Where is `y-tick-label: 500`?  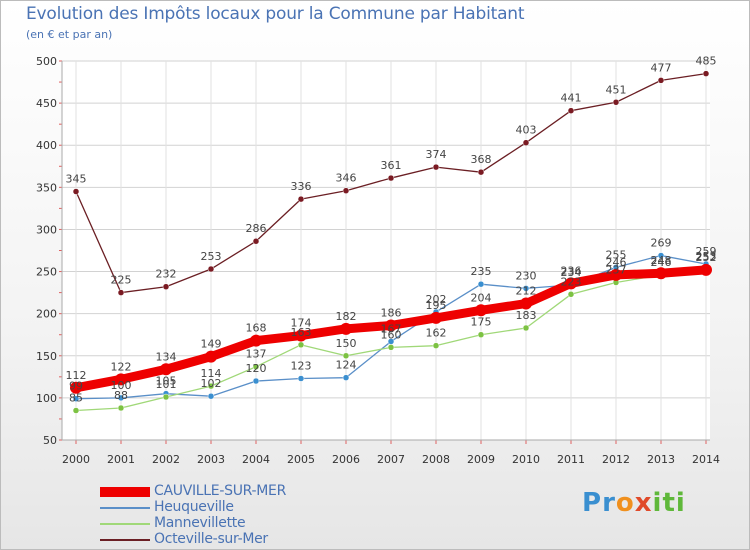
y-tick-label: 500 is located at coordinates (46, 61).